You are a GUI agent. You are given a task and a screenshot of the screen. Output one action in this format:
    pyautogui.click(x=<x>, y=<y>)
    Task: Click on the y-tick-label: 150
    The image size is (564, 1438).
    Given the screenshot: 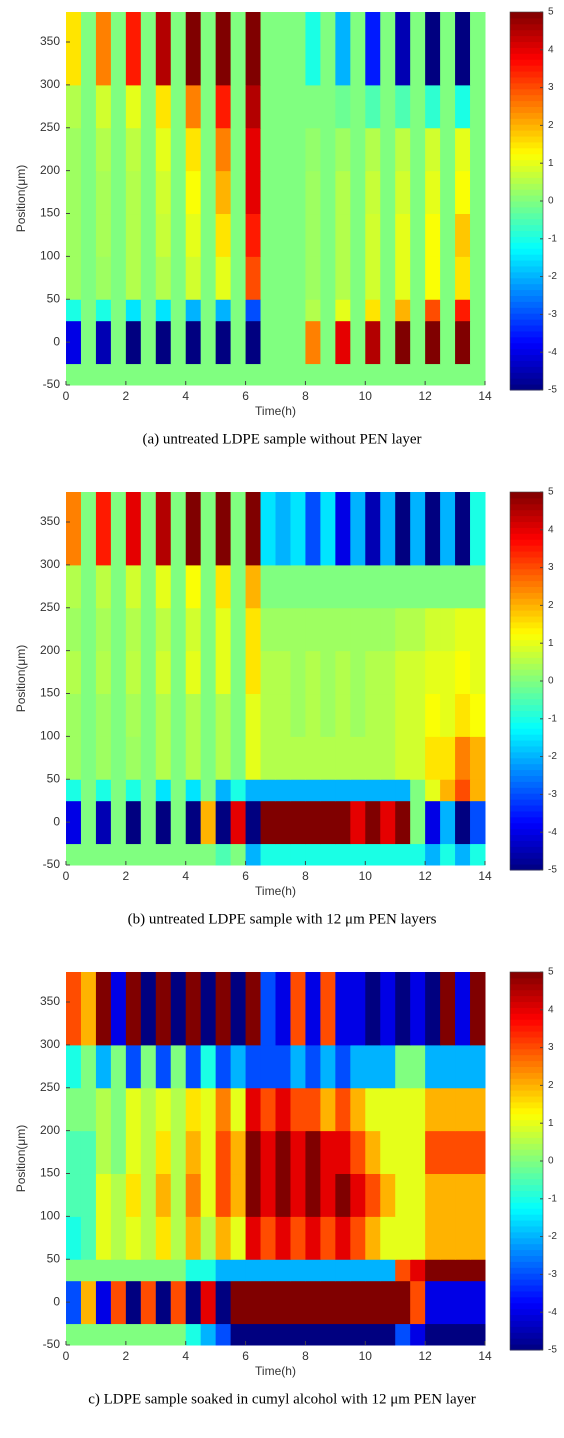 What is the action you would take?
    pyautogui.click(x=50, y=213)
    